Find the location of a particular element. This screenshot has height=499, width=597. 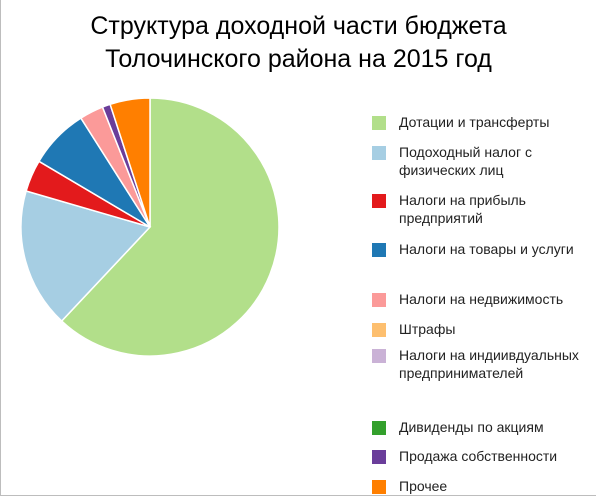

legend-label: Налоги на товары и услуги is located at coordinates (486, 249).